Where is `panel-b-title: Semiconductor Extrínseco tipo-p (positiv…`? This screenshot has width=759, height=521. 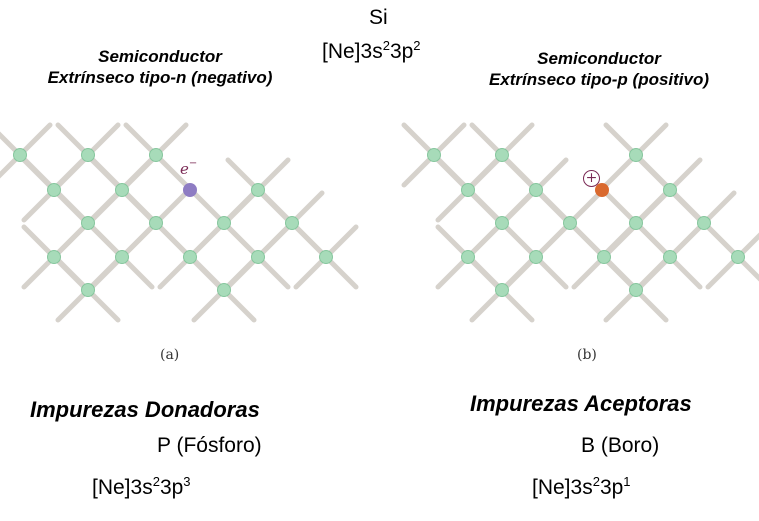 panel-b-title: Semiconductor Extrínseco tipo-p (positiv… is located at coordinates (599, 69).